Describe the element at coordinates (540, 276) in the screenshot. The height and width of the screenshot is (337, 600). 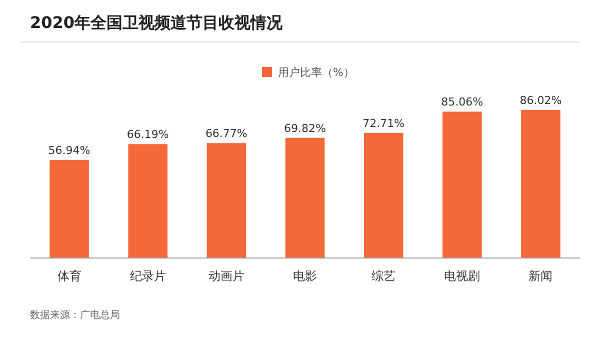
I see `x-tick-label: 新闻` at that location.